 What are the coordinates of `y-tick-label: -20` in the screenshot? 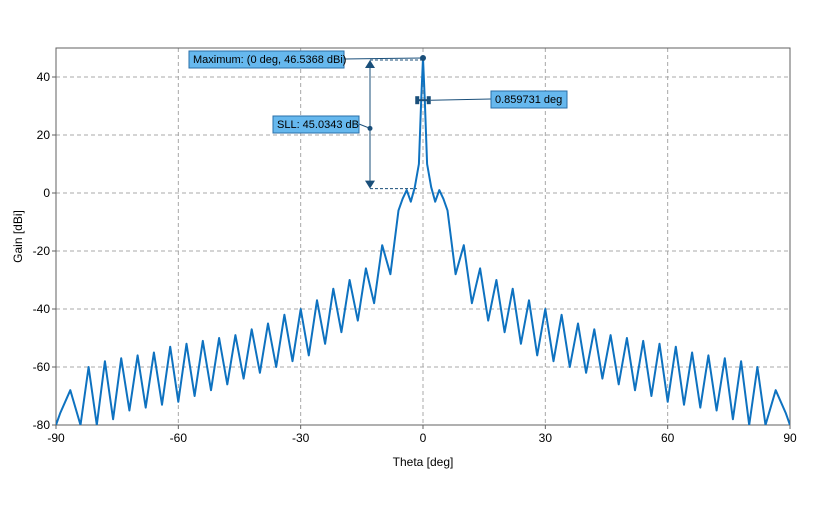 It's located at (42, 251).